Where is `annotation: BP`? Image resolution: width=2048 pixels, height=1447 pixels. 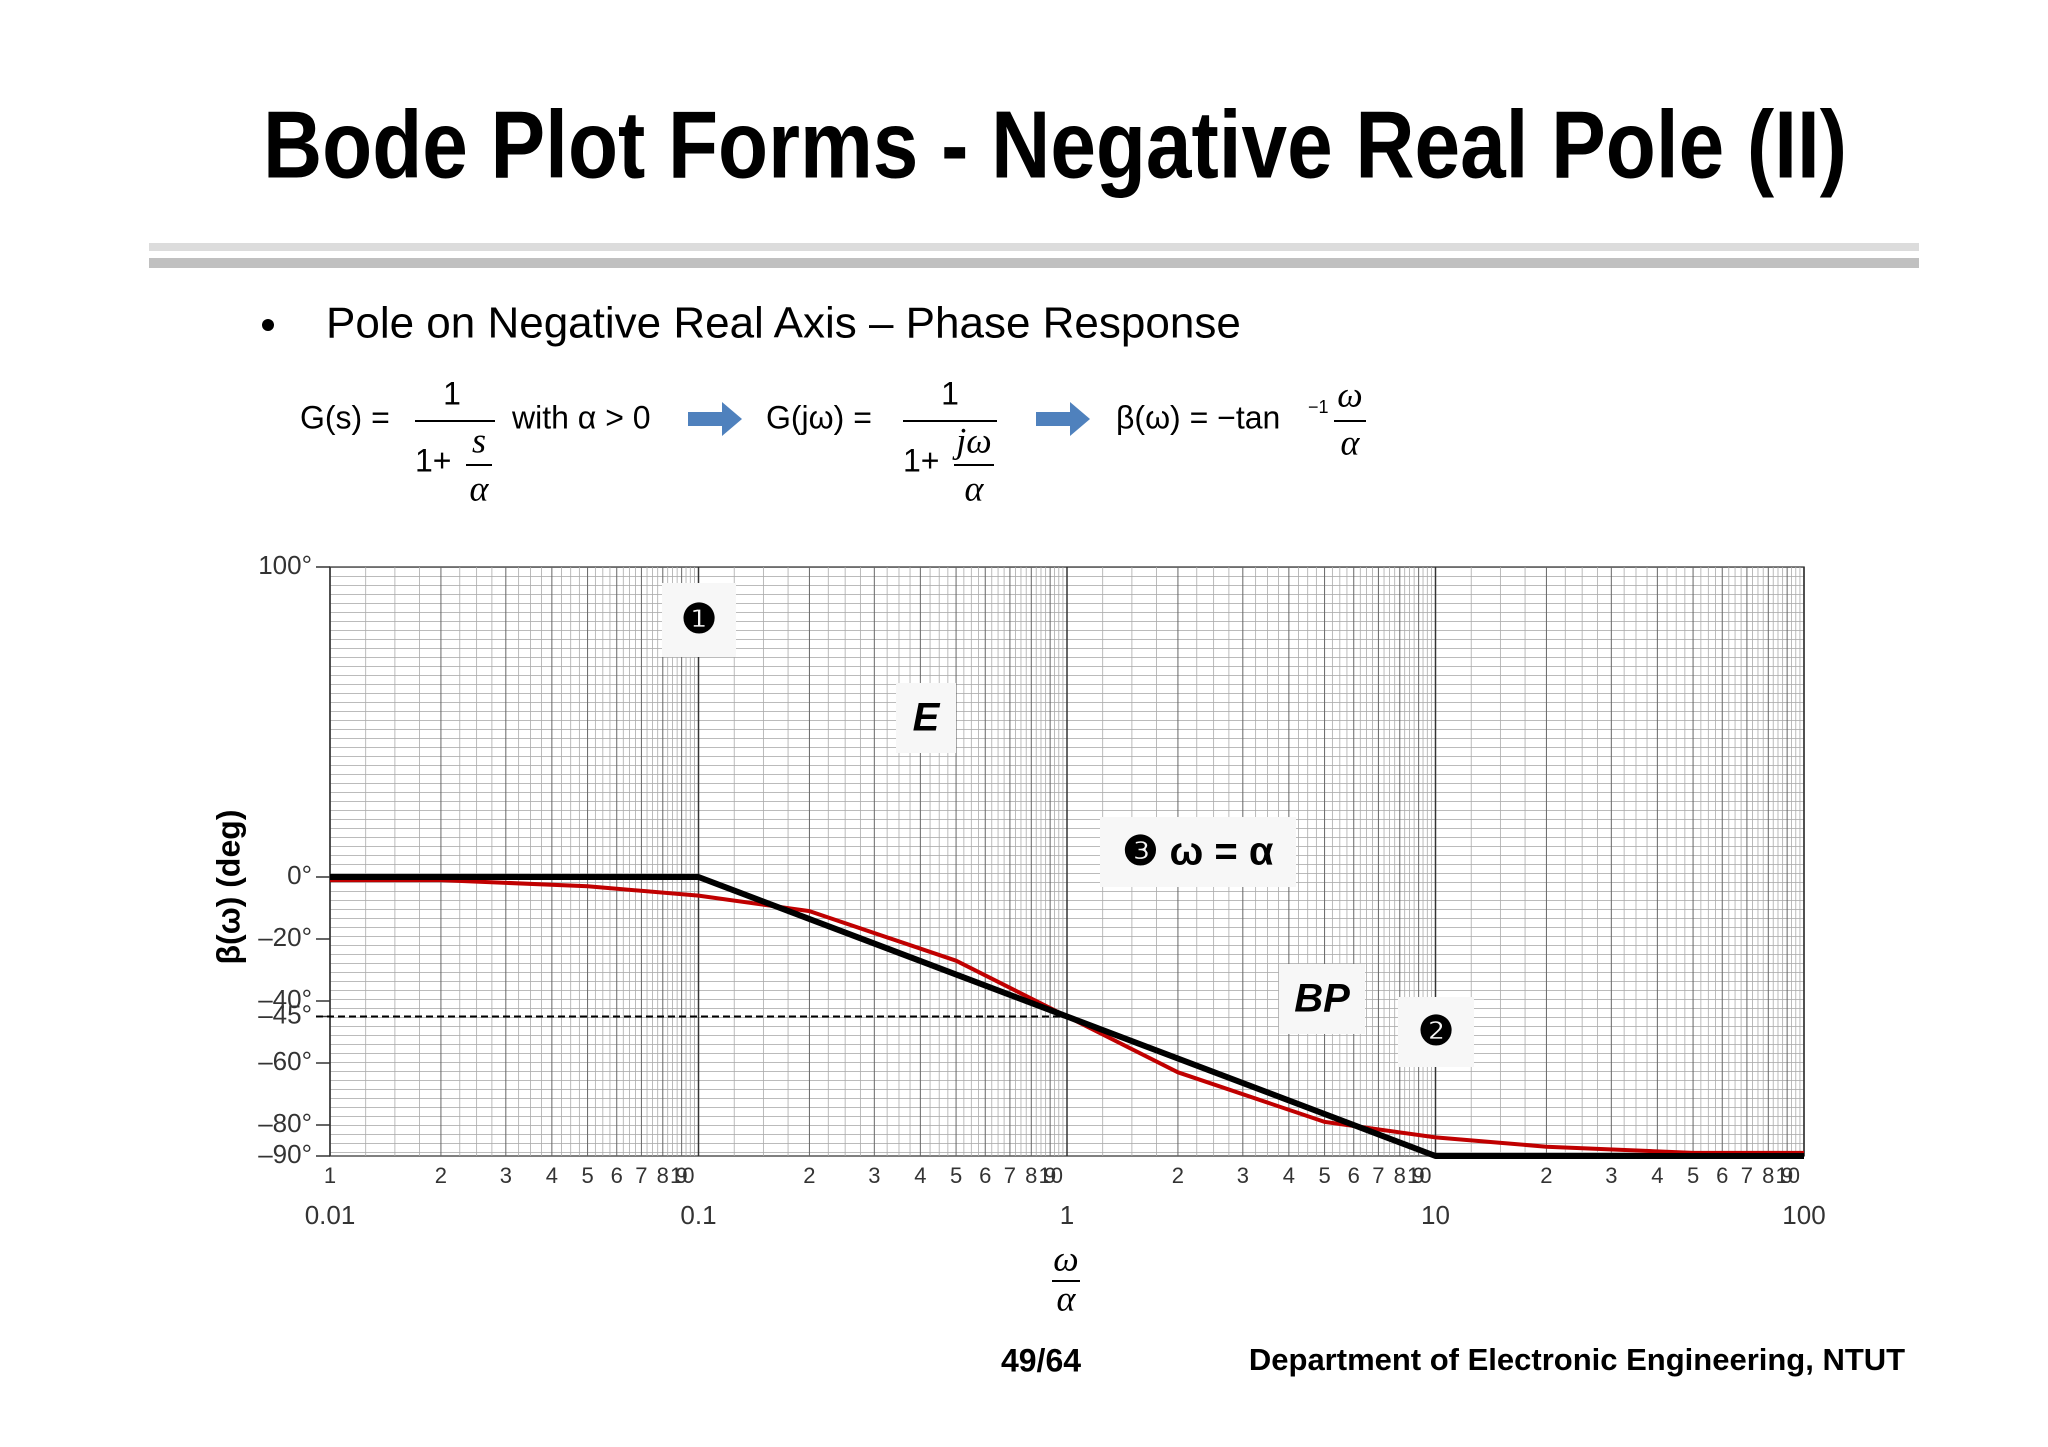
annotation: BP is located at coordinates (1322, 999).